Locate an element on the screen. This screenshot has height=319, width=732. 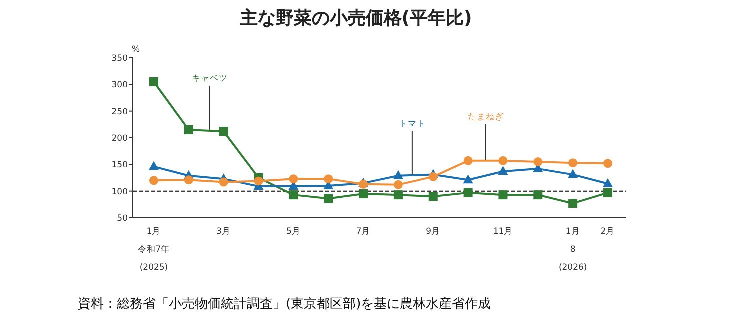
y-tick-label: 150 is located at coordinates (120, 165).